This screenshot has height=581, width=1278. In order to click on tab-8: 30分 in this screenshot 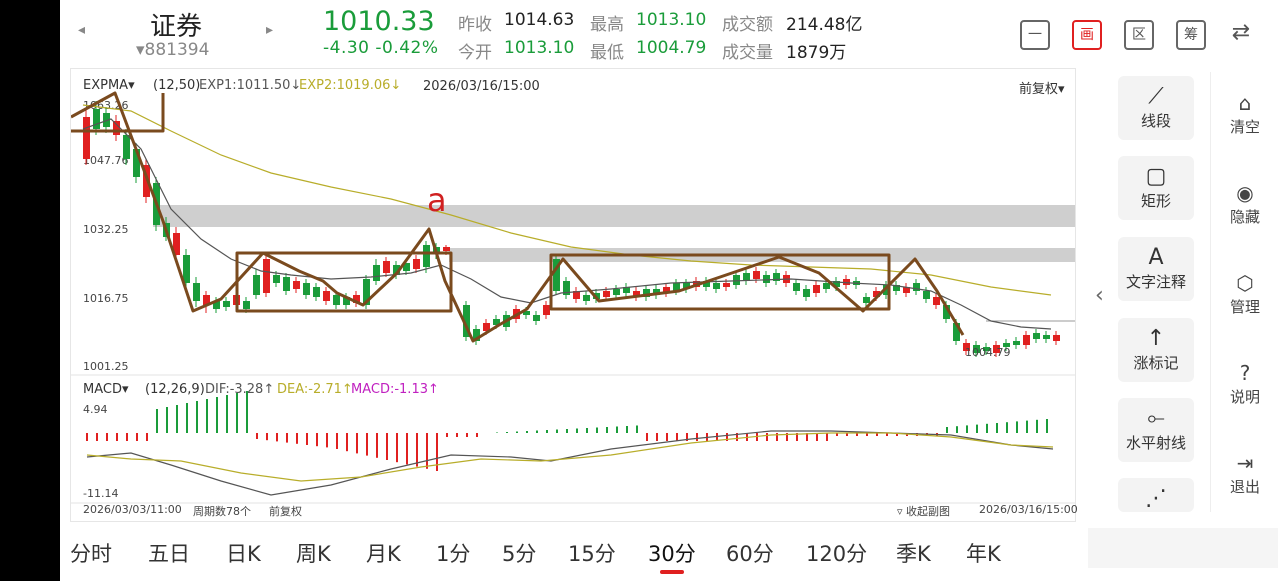, I will do `click(672, 554)`.